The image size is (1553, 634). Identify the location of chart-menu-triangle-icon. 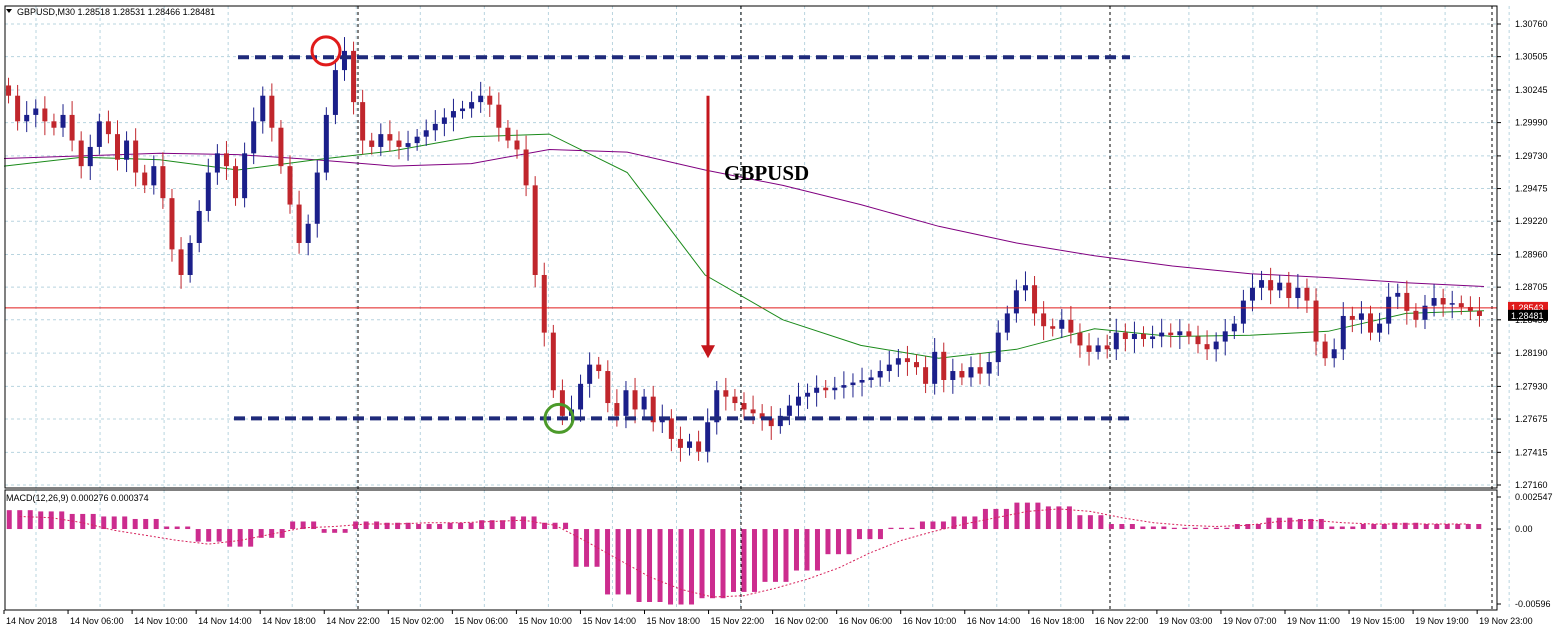
(9, 11).